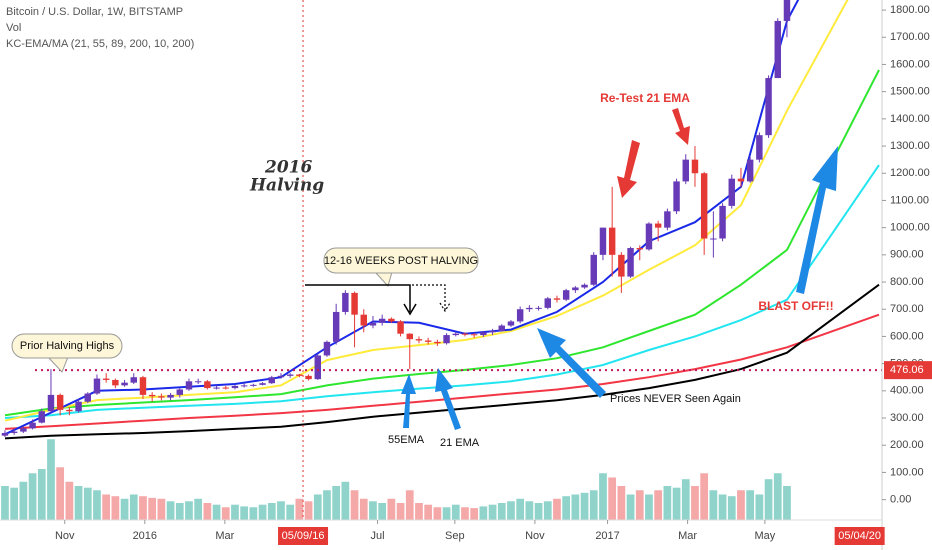 This screenshot has height=550, width=932. Describe the element at coordinates (288, 168) in the screenshot. I see `annotation-text: 2016` at that location.